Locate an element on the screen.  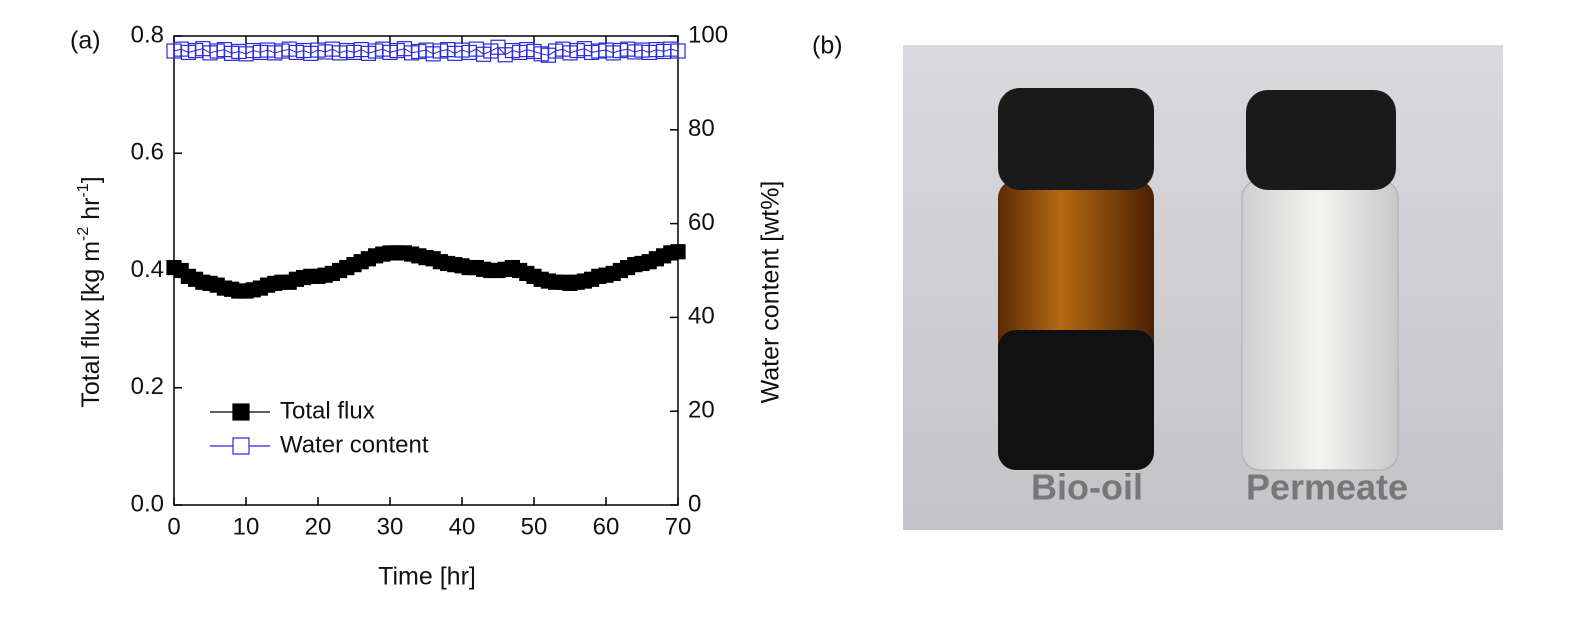
legend-label: Total flux is located at coordinates (327, 410).